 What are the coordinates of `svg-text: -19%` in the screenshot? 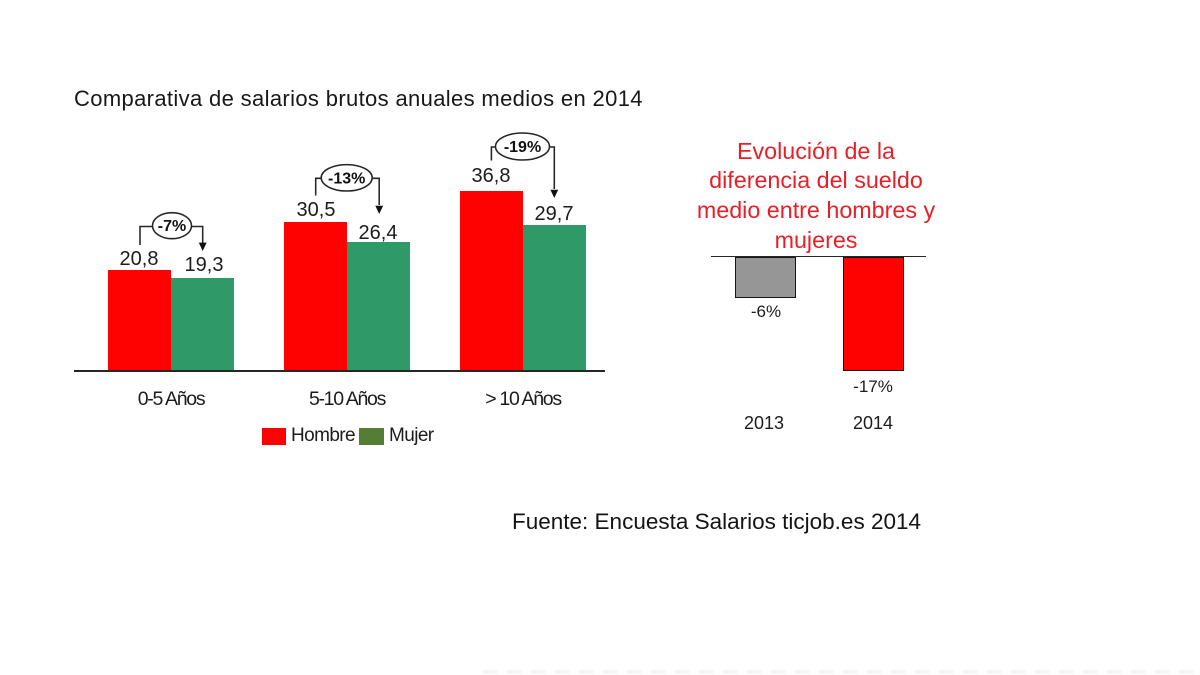 It's located at (522, 147).